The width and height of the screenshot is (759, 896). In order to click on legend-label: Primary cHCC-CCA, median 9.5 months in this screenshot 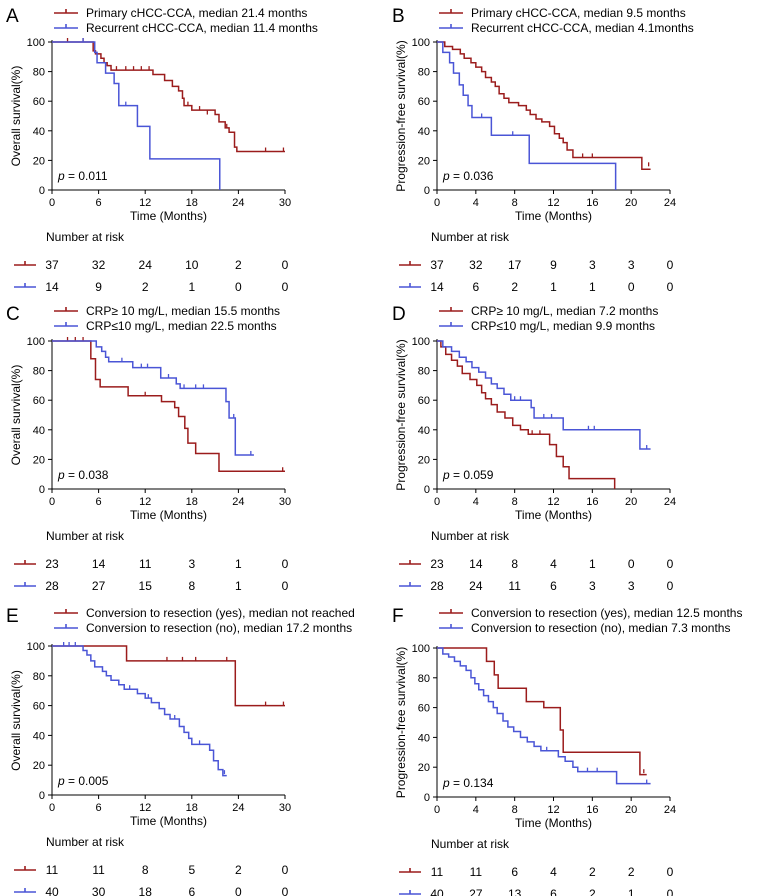, I will do `click(578, 13)`.